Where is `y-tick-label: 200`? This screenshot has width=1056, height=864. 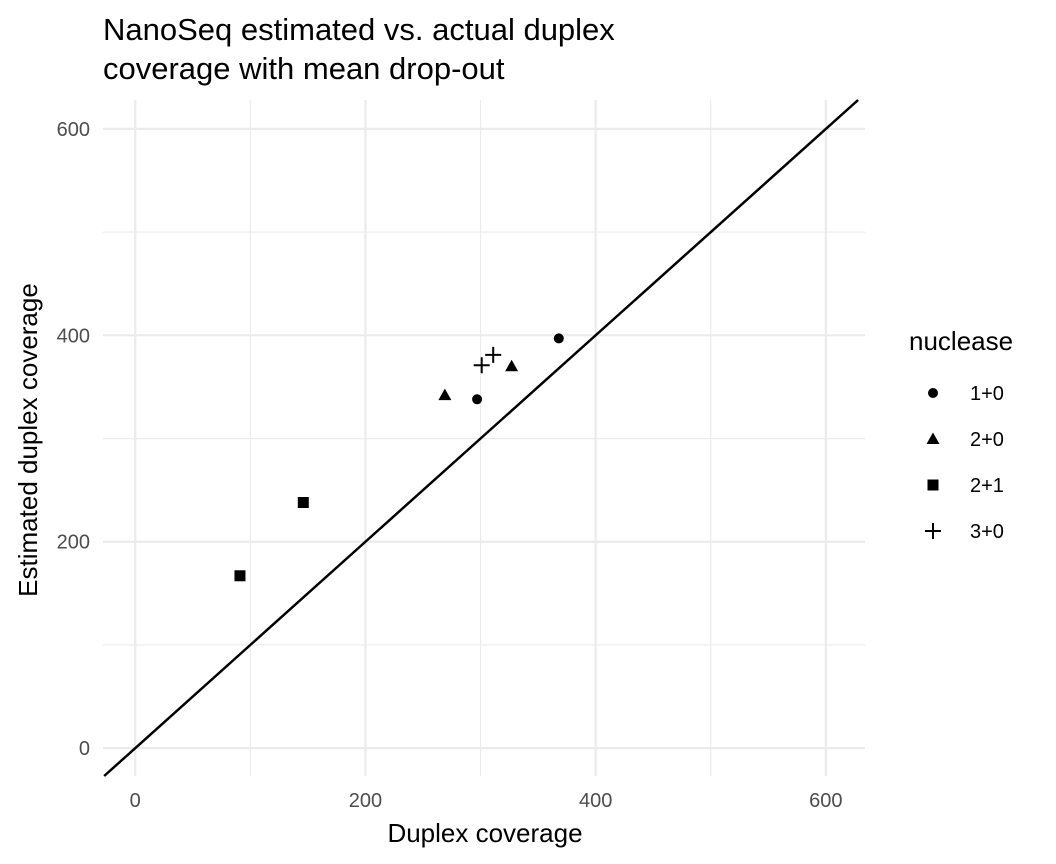
y-tick-label: 200 is located at coordinates (73, 543).